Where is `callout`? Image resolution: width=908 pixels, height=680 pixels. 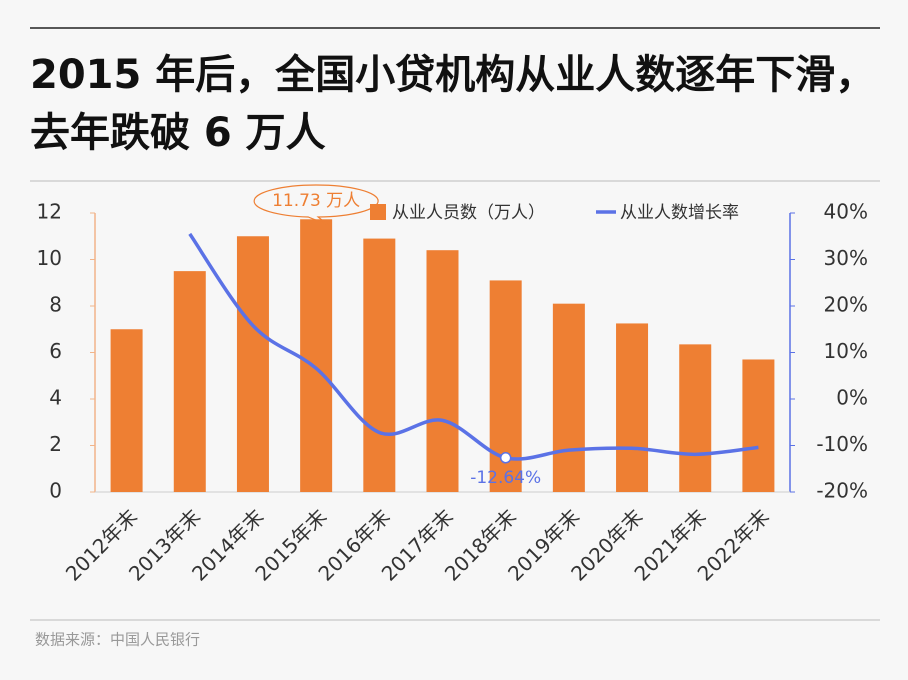
callout is located at coordinates (316, 205).